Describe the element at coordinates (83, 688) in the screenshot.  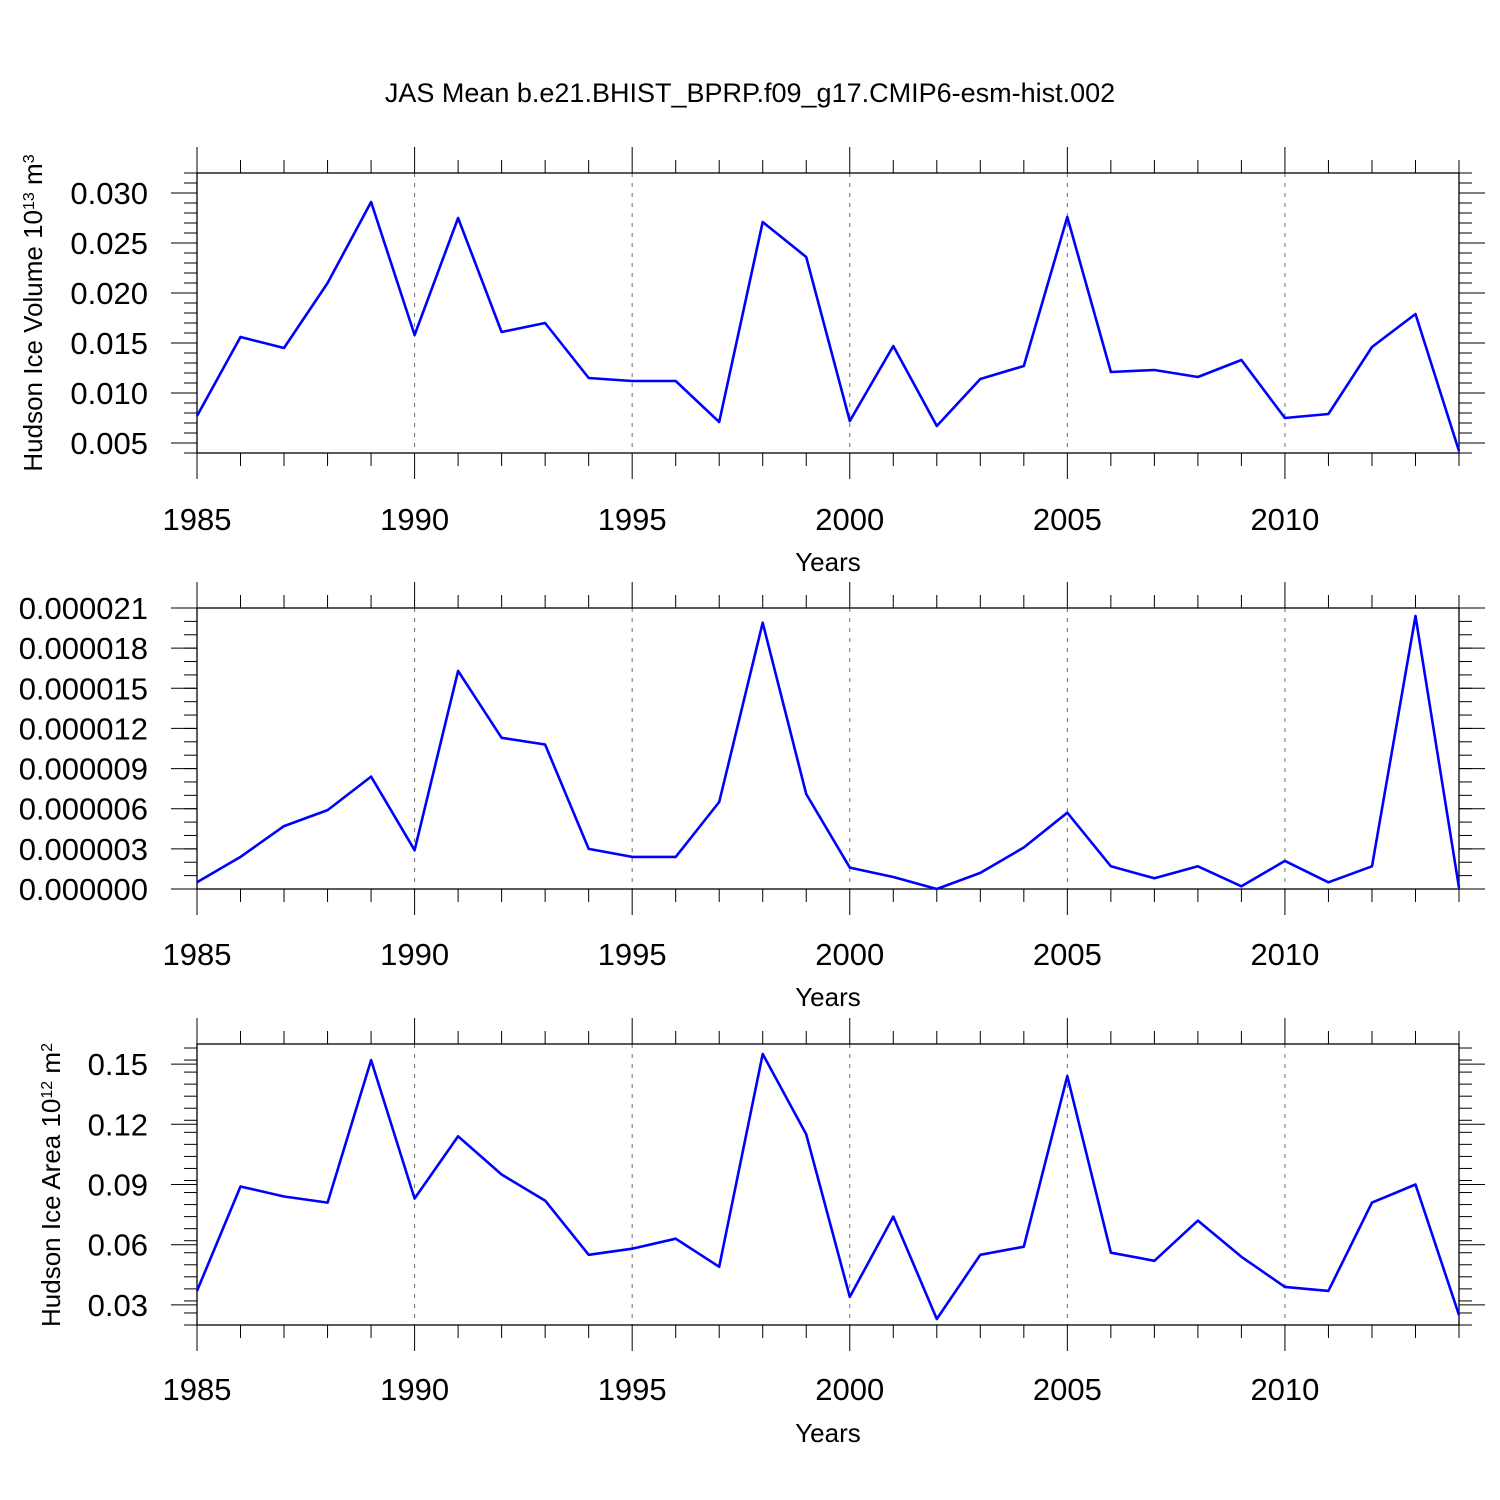
I see `y-tick-label: 0.000015` at that location.